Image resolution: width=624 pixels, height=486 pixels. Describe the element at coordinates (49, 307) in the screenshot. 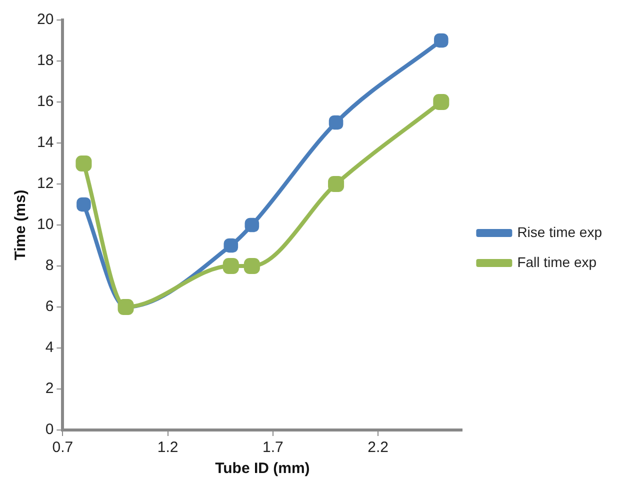

I see `y-tick-label: 6` at that location.